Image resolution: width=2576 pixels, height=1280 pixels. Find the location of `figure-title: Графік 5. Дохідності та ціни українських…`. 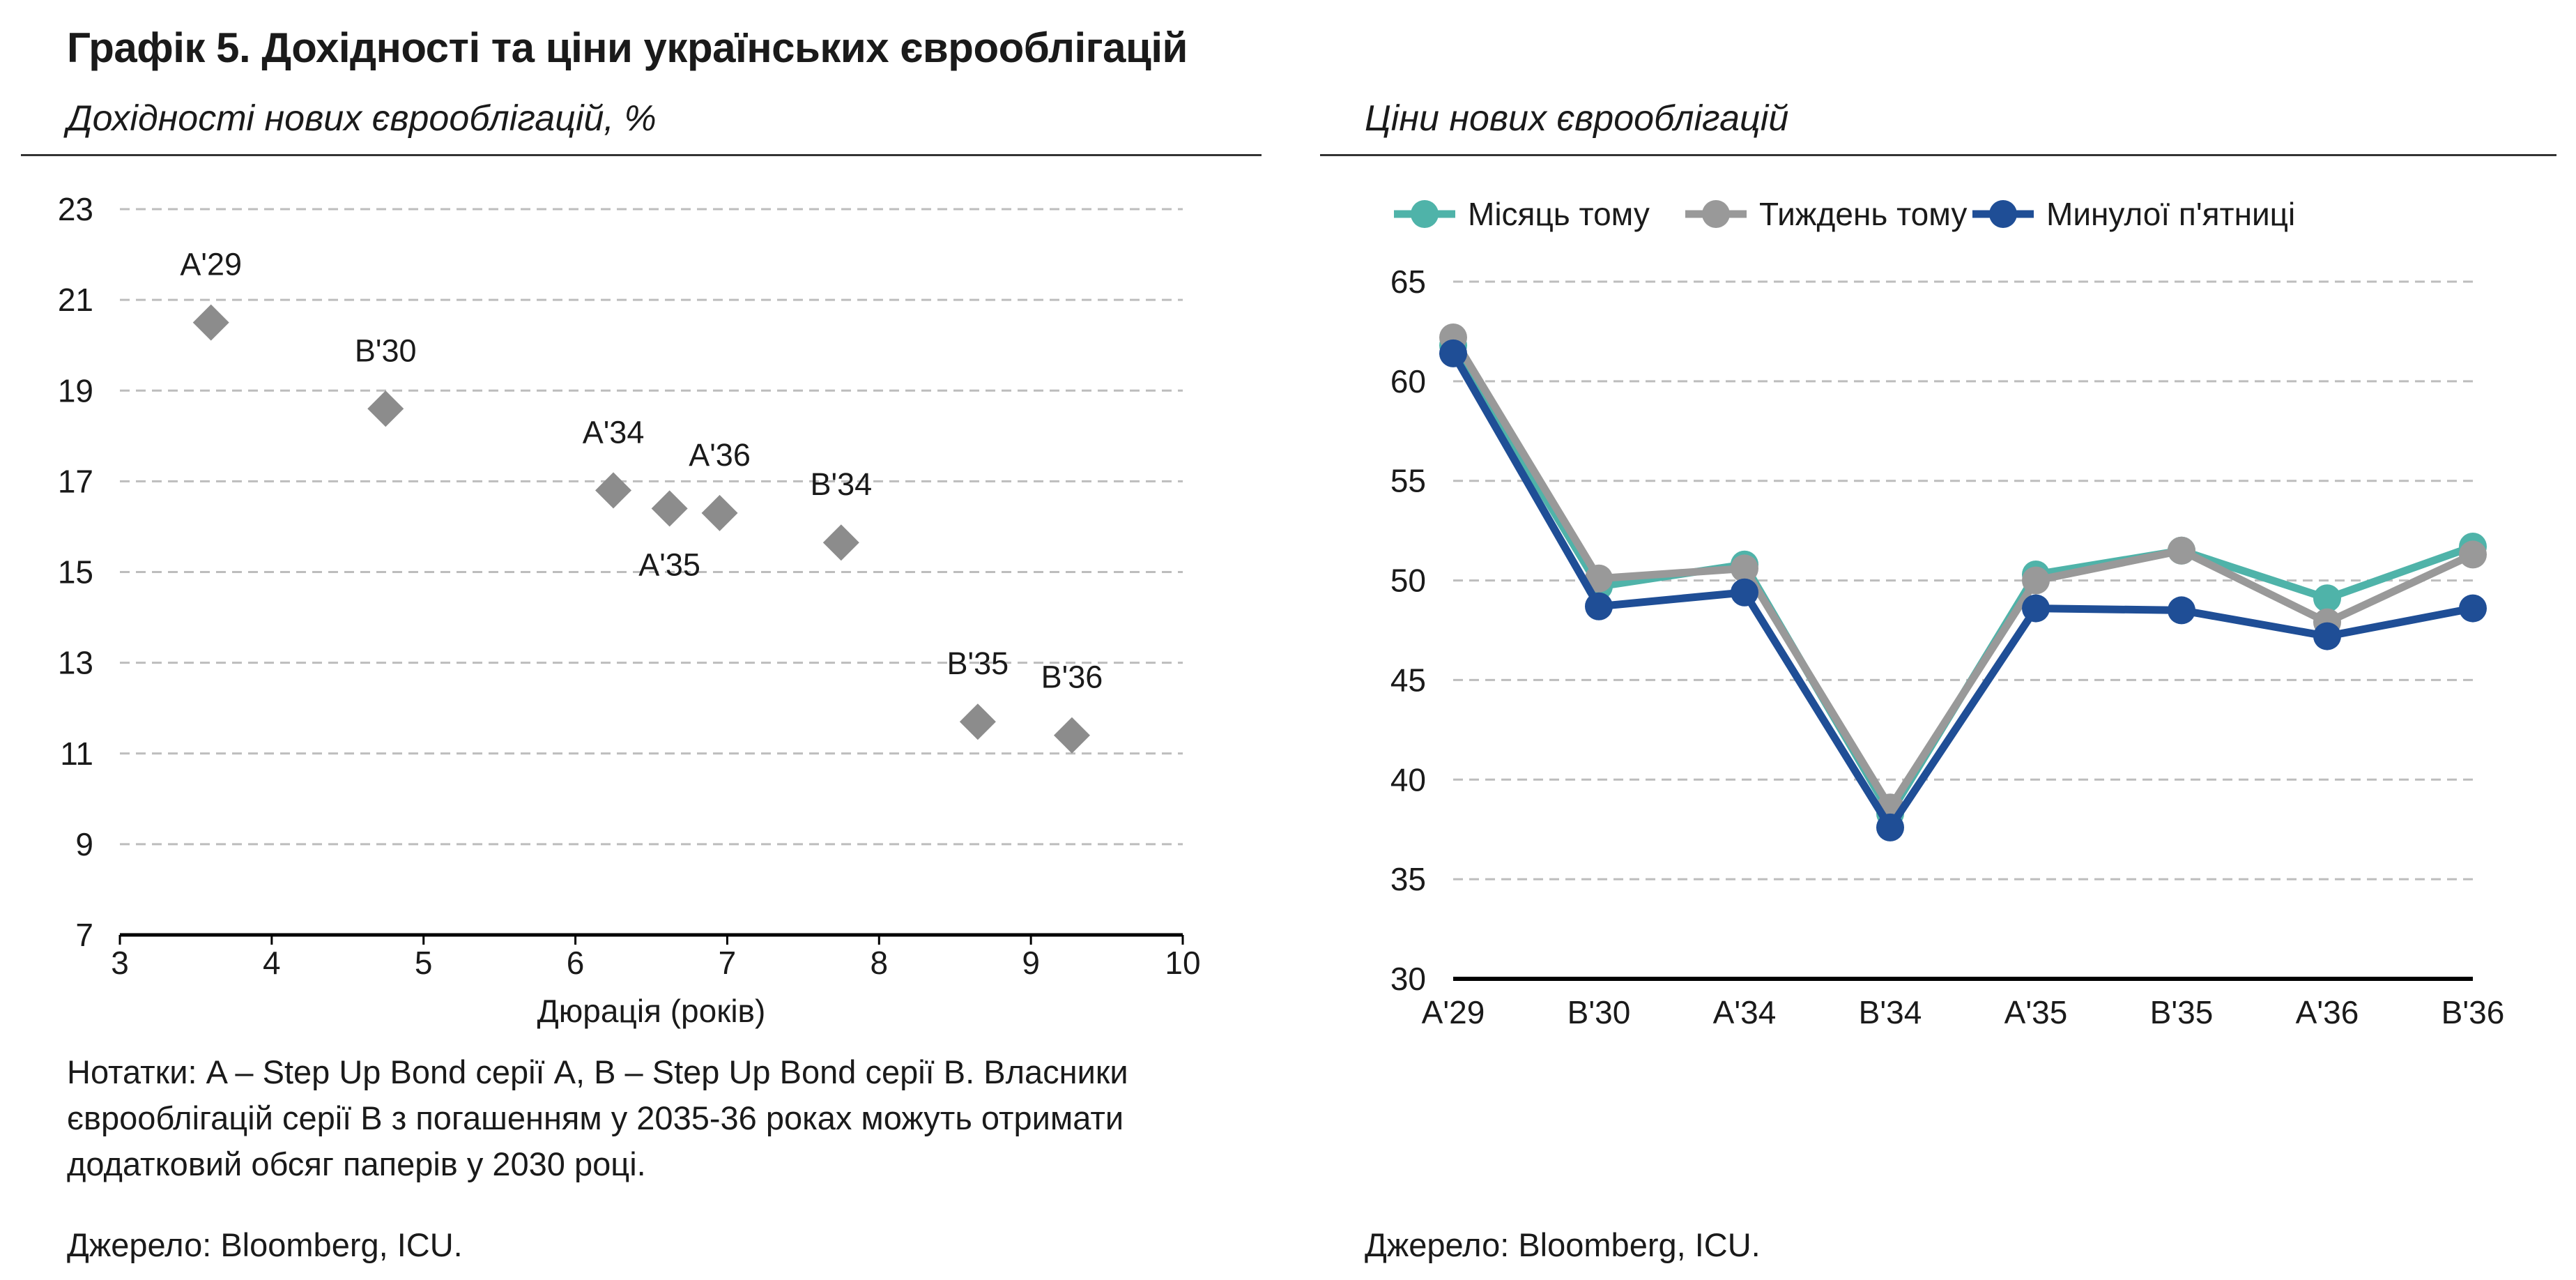

figure-title: Графік 5. Дохідності та ціни українських… is located at coordinates (627, 47).